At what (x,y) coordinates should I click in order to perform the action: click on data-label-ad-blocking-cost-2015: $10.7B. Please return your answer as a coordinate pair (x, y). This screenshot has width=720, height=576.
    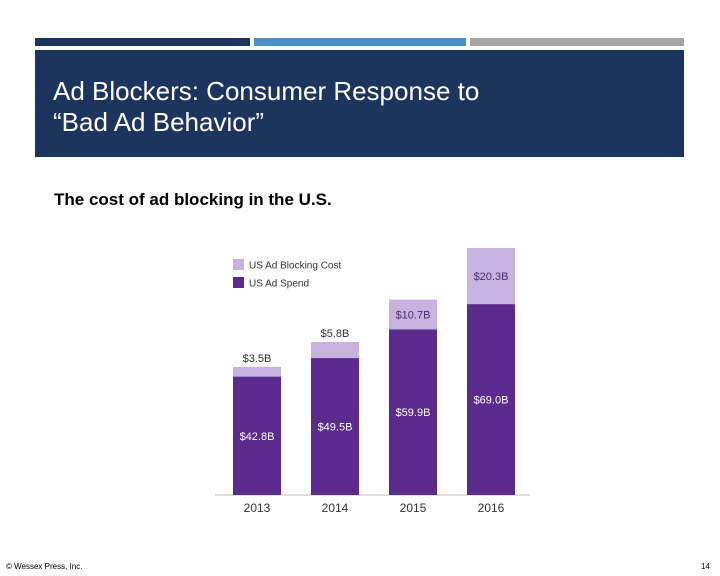
    Looking at the image, I should click on (413, 315).